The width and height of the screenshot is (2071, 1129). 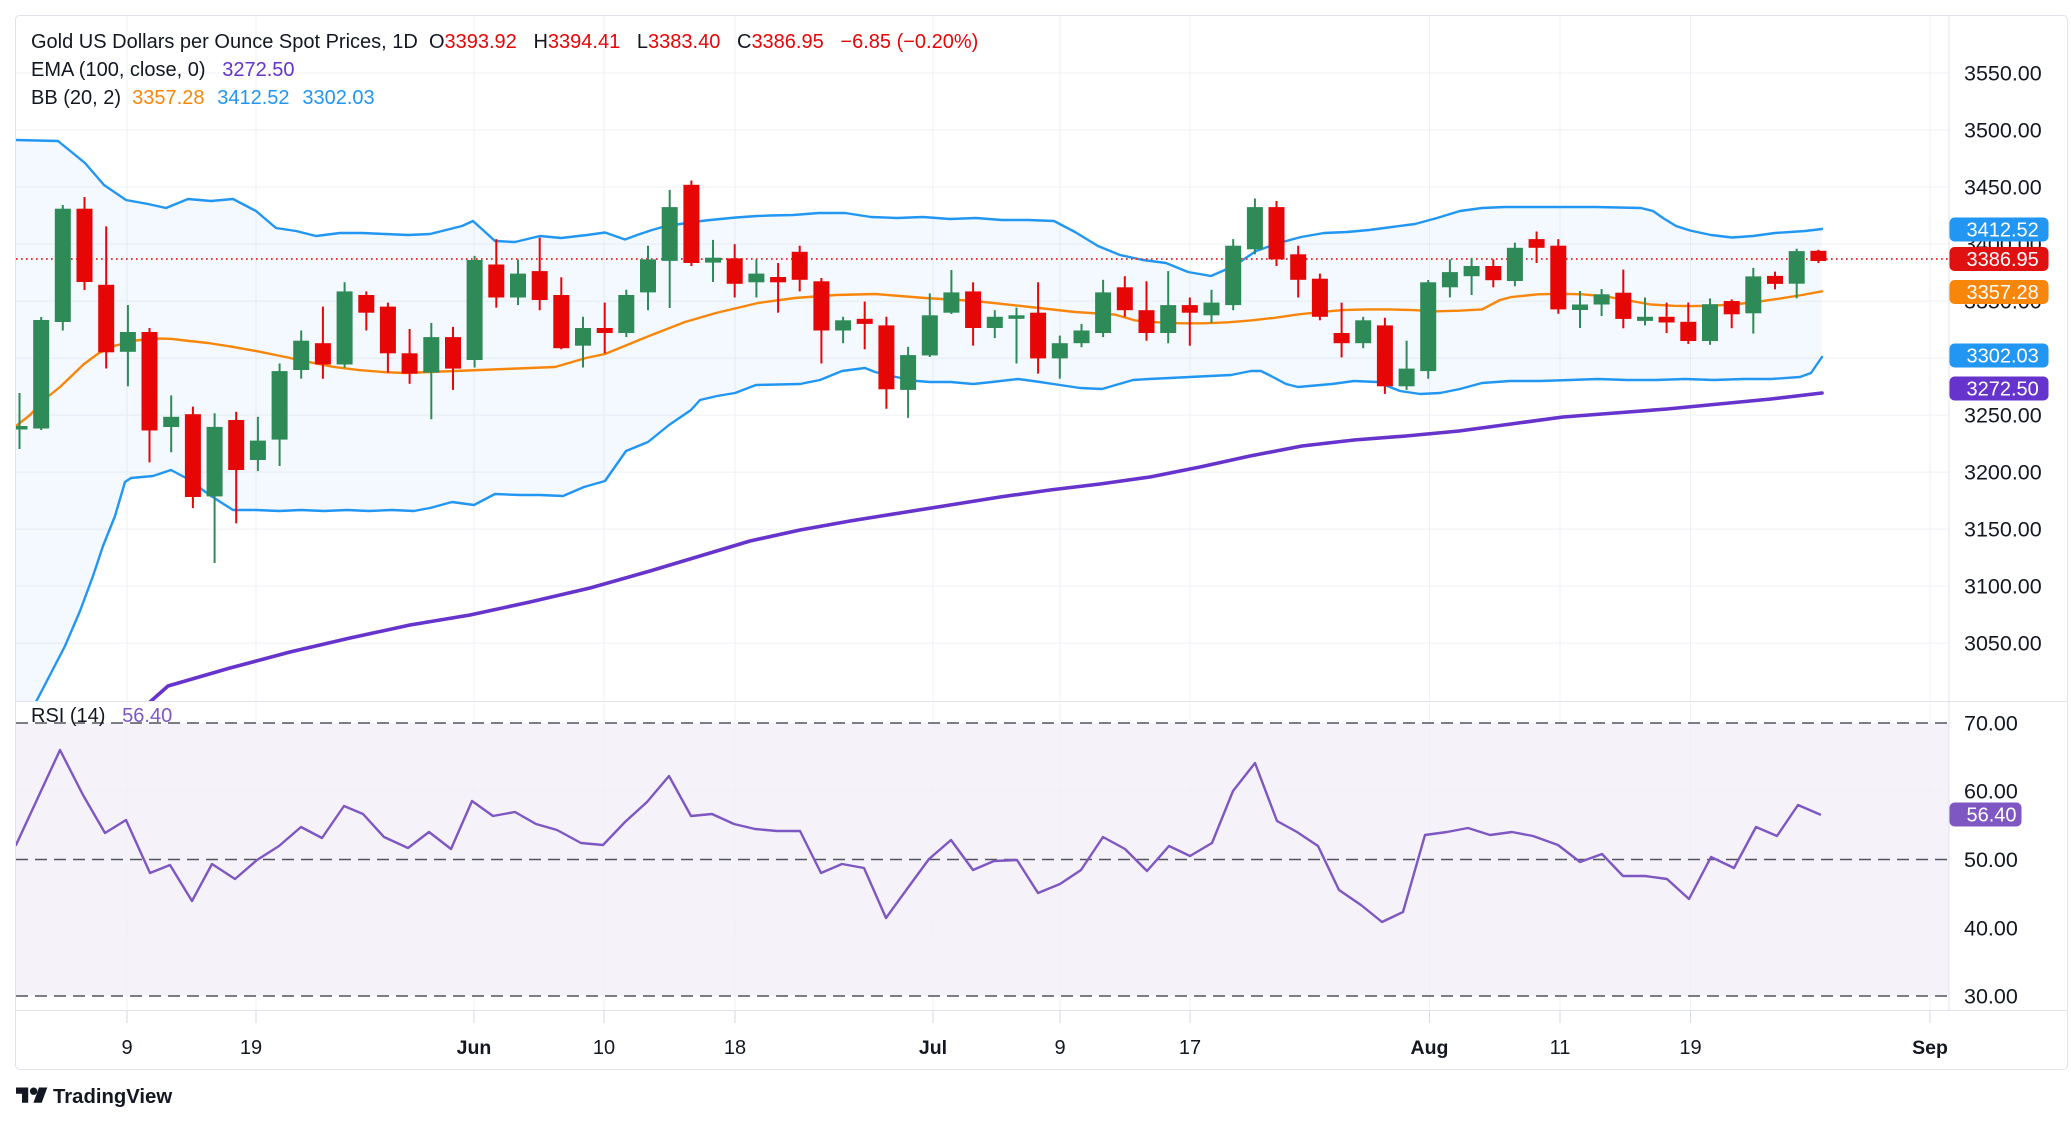 I want to click on svg-text: Jul, so click(x=933, y=1048).